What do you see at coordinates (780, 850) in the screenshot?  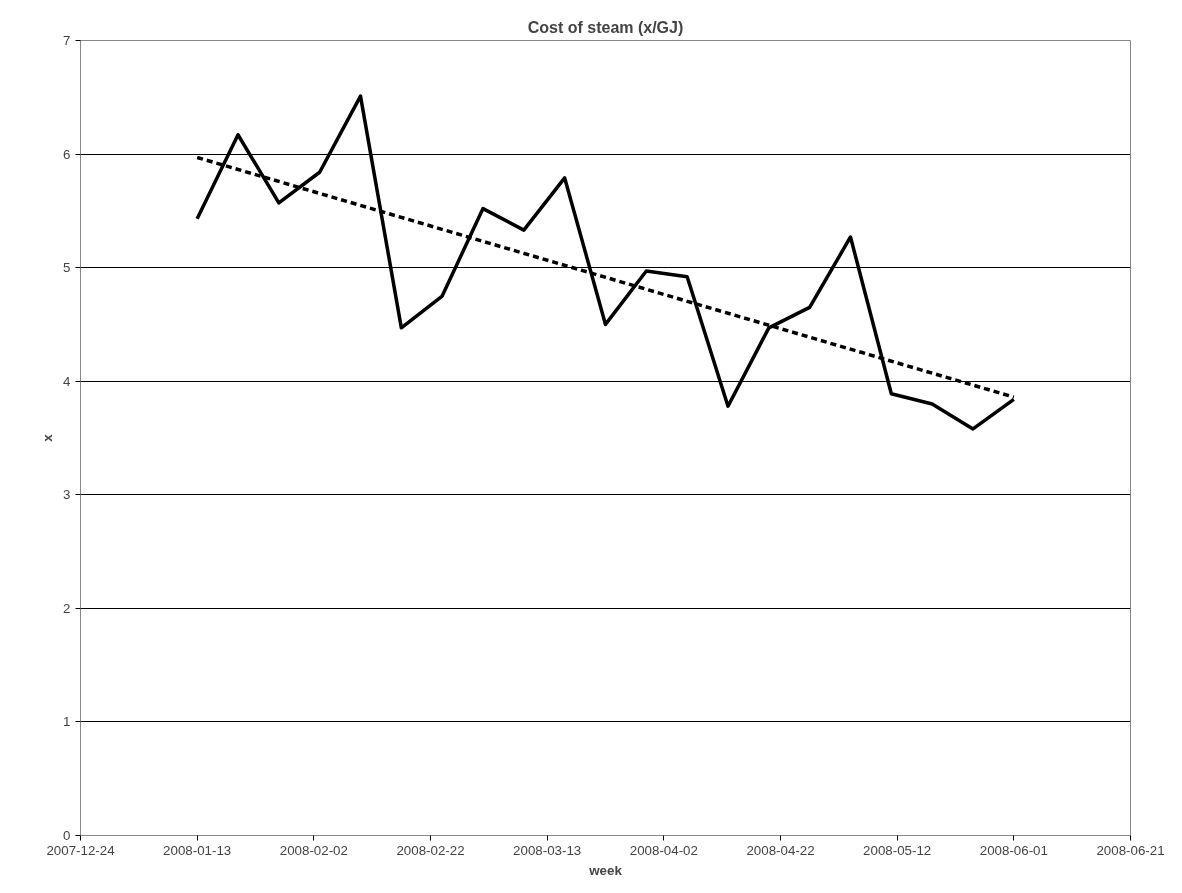 I see `x-tick-label: 2008-04-22` at bounding box center [780, 850].